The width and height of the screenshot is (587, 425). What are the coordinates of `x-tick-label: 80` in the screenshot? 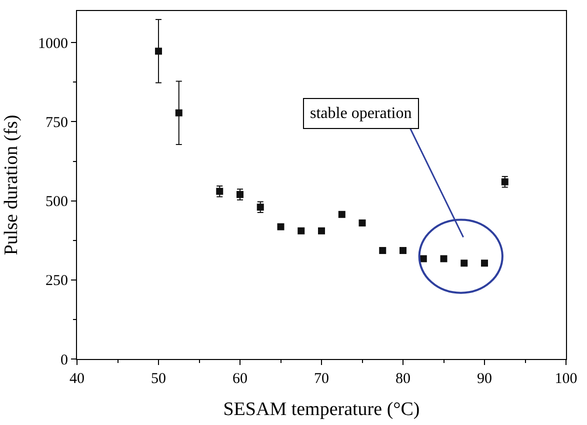 It's located at (403, 379).